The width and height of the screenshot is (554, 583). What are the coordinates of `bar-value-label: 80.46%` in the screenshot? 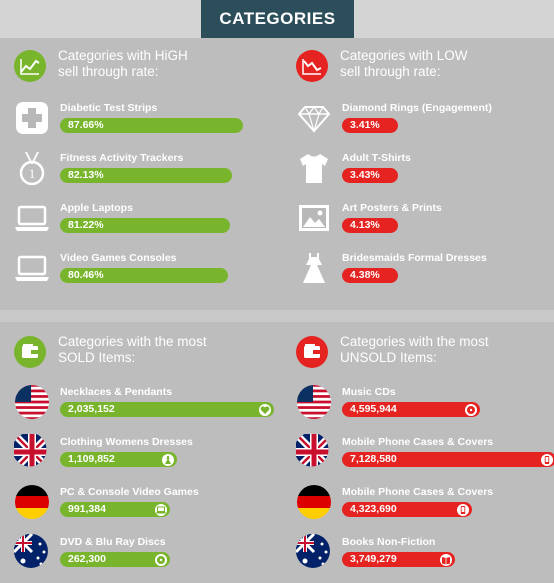 It's located at (86, 275).